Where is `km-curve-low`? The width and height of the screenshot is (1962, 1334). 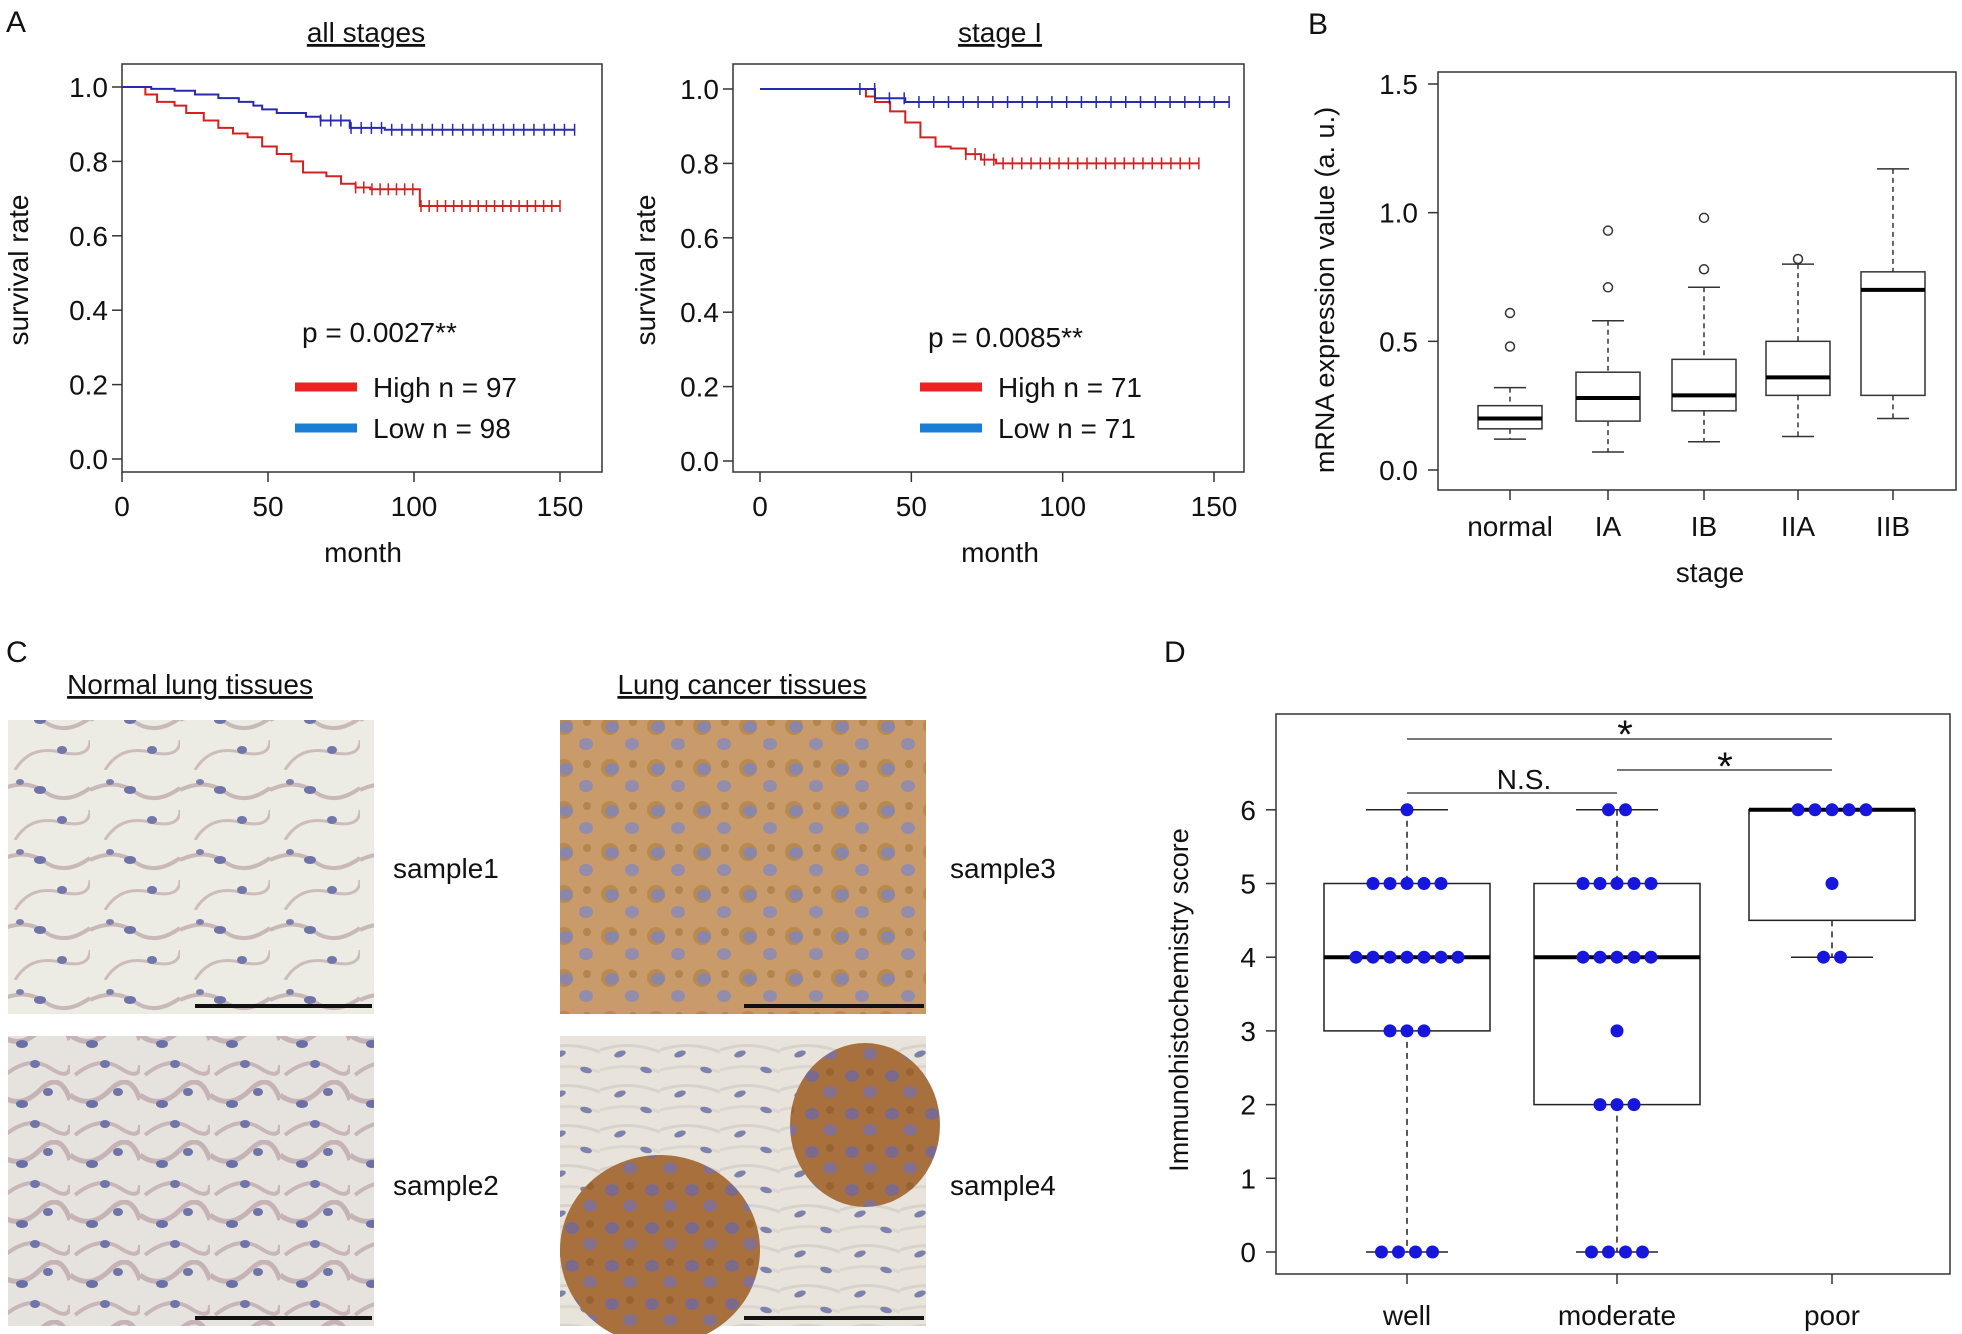 km-curve-low is located at coordinates (995, 96).